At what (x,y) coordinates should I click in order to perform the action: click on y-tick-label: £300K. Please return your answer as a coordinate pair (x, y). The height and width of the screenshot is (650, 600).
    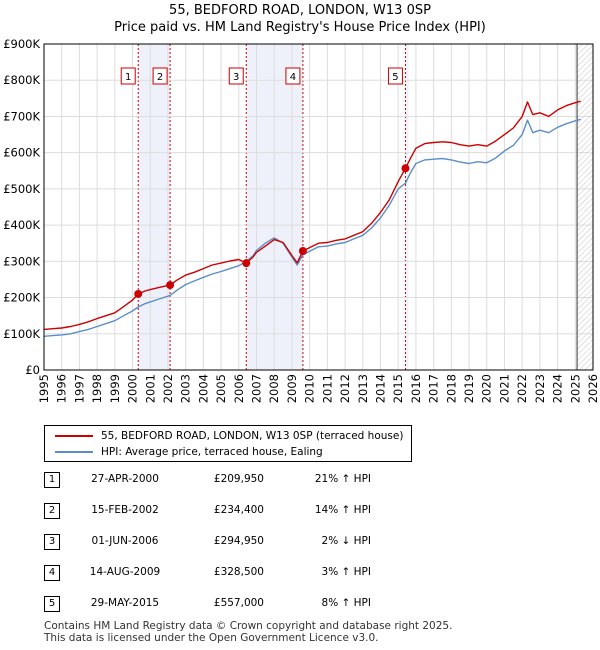
    Looking at the image, I should click on (21, 261).